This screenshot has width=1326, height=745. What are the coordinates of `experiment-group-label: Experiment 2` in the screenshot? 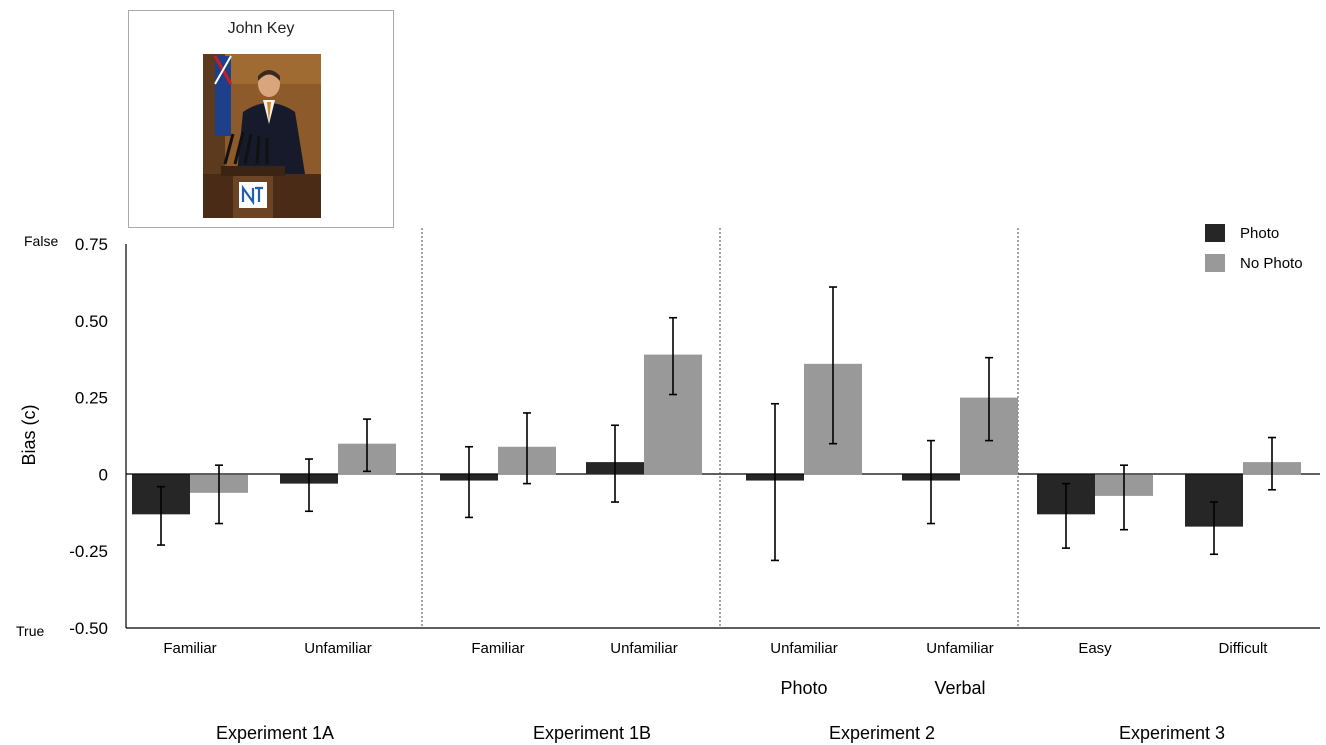 It's located at (882, 733).